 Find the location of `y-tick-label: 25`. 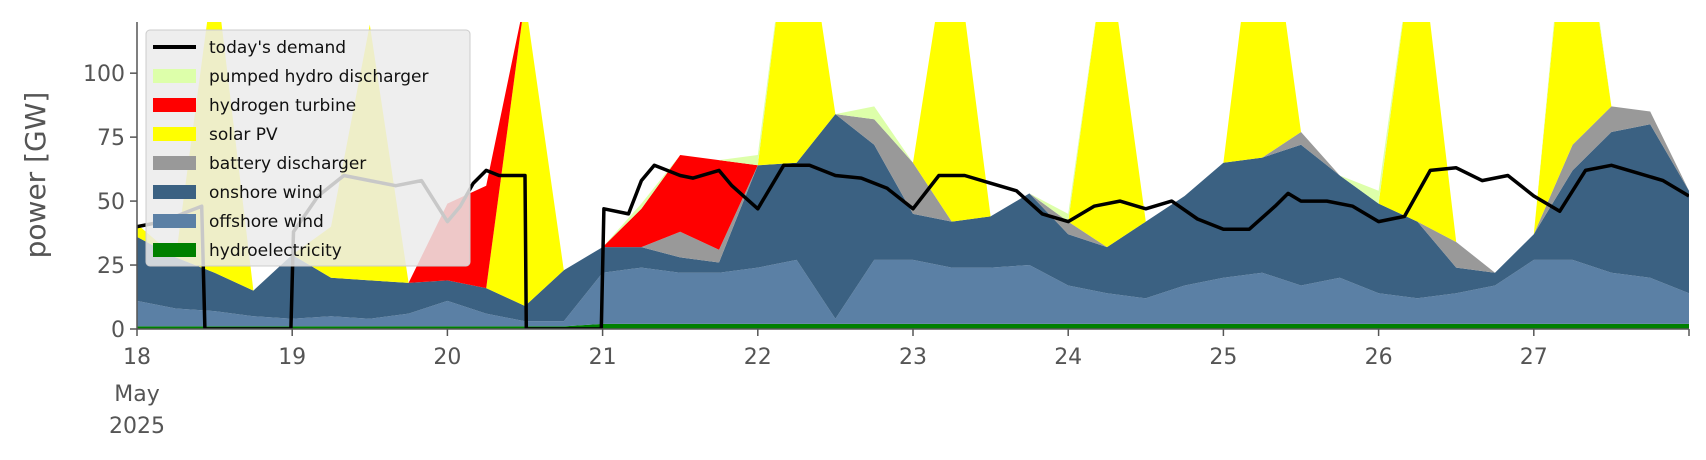

y-tick-label: 25 is located at coordinates (111, 266).